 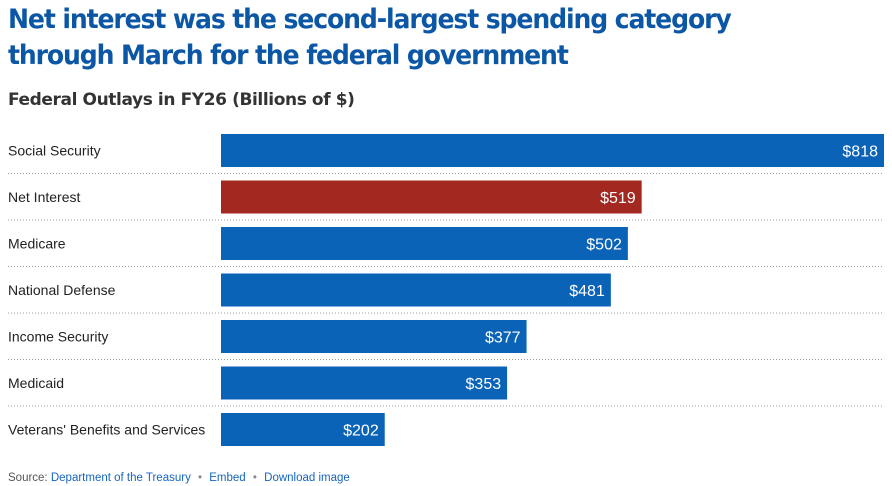 What do you see at coordinates (361, 431) in the screenshot?
I see `value-label: $202` at bounding box center [361, 431].